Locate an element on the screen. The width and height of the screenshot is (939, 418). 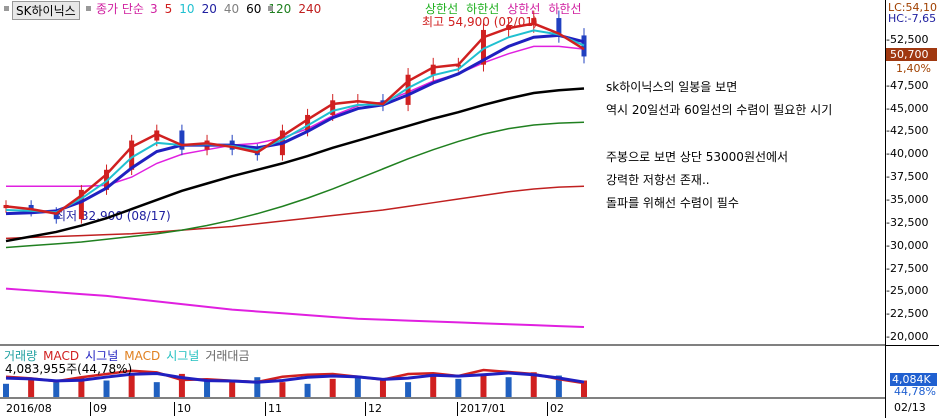
ma-label: 종가 단순 is located at coordinates (120, 9).